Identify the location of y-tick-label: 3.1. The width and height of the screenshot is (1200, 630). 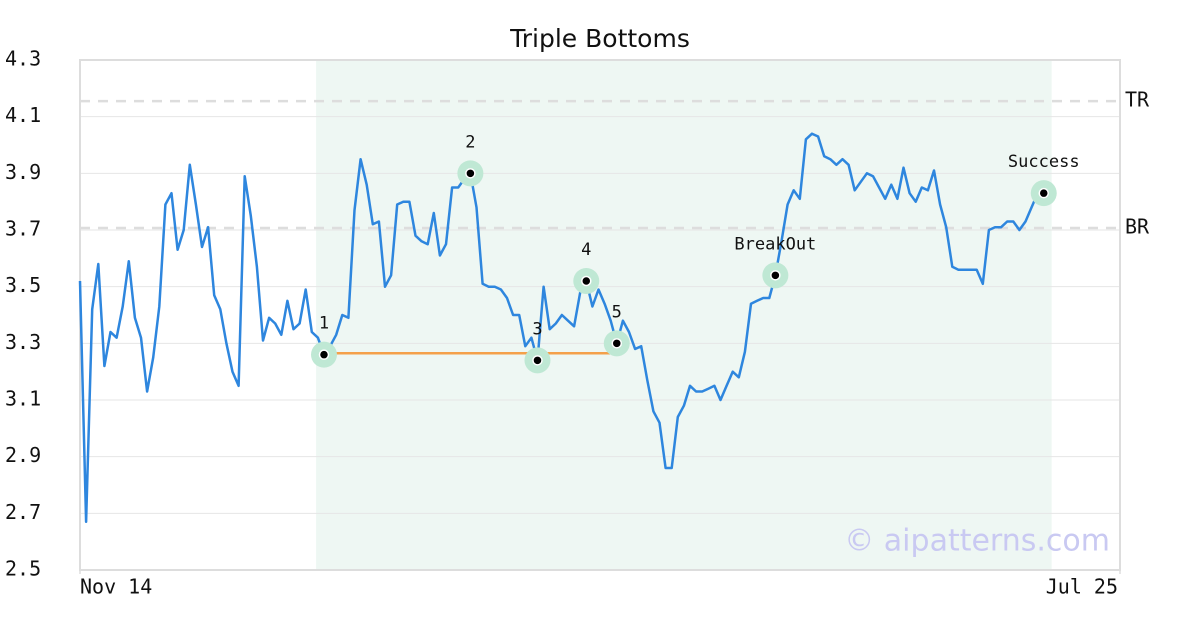
(23, 399).